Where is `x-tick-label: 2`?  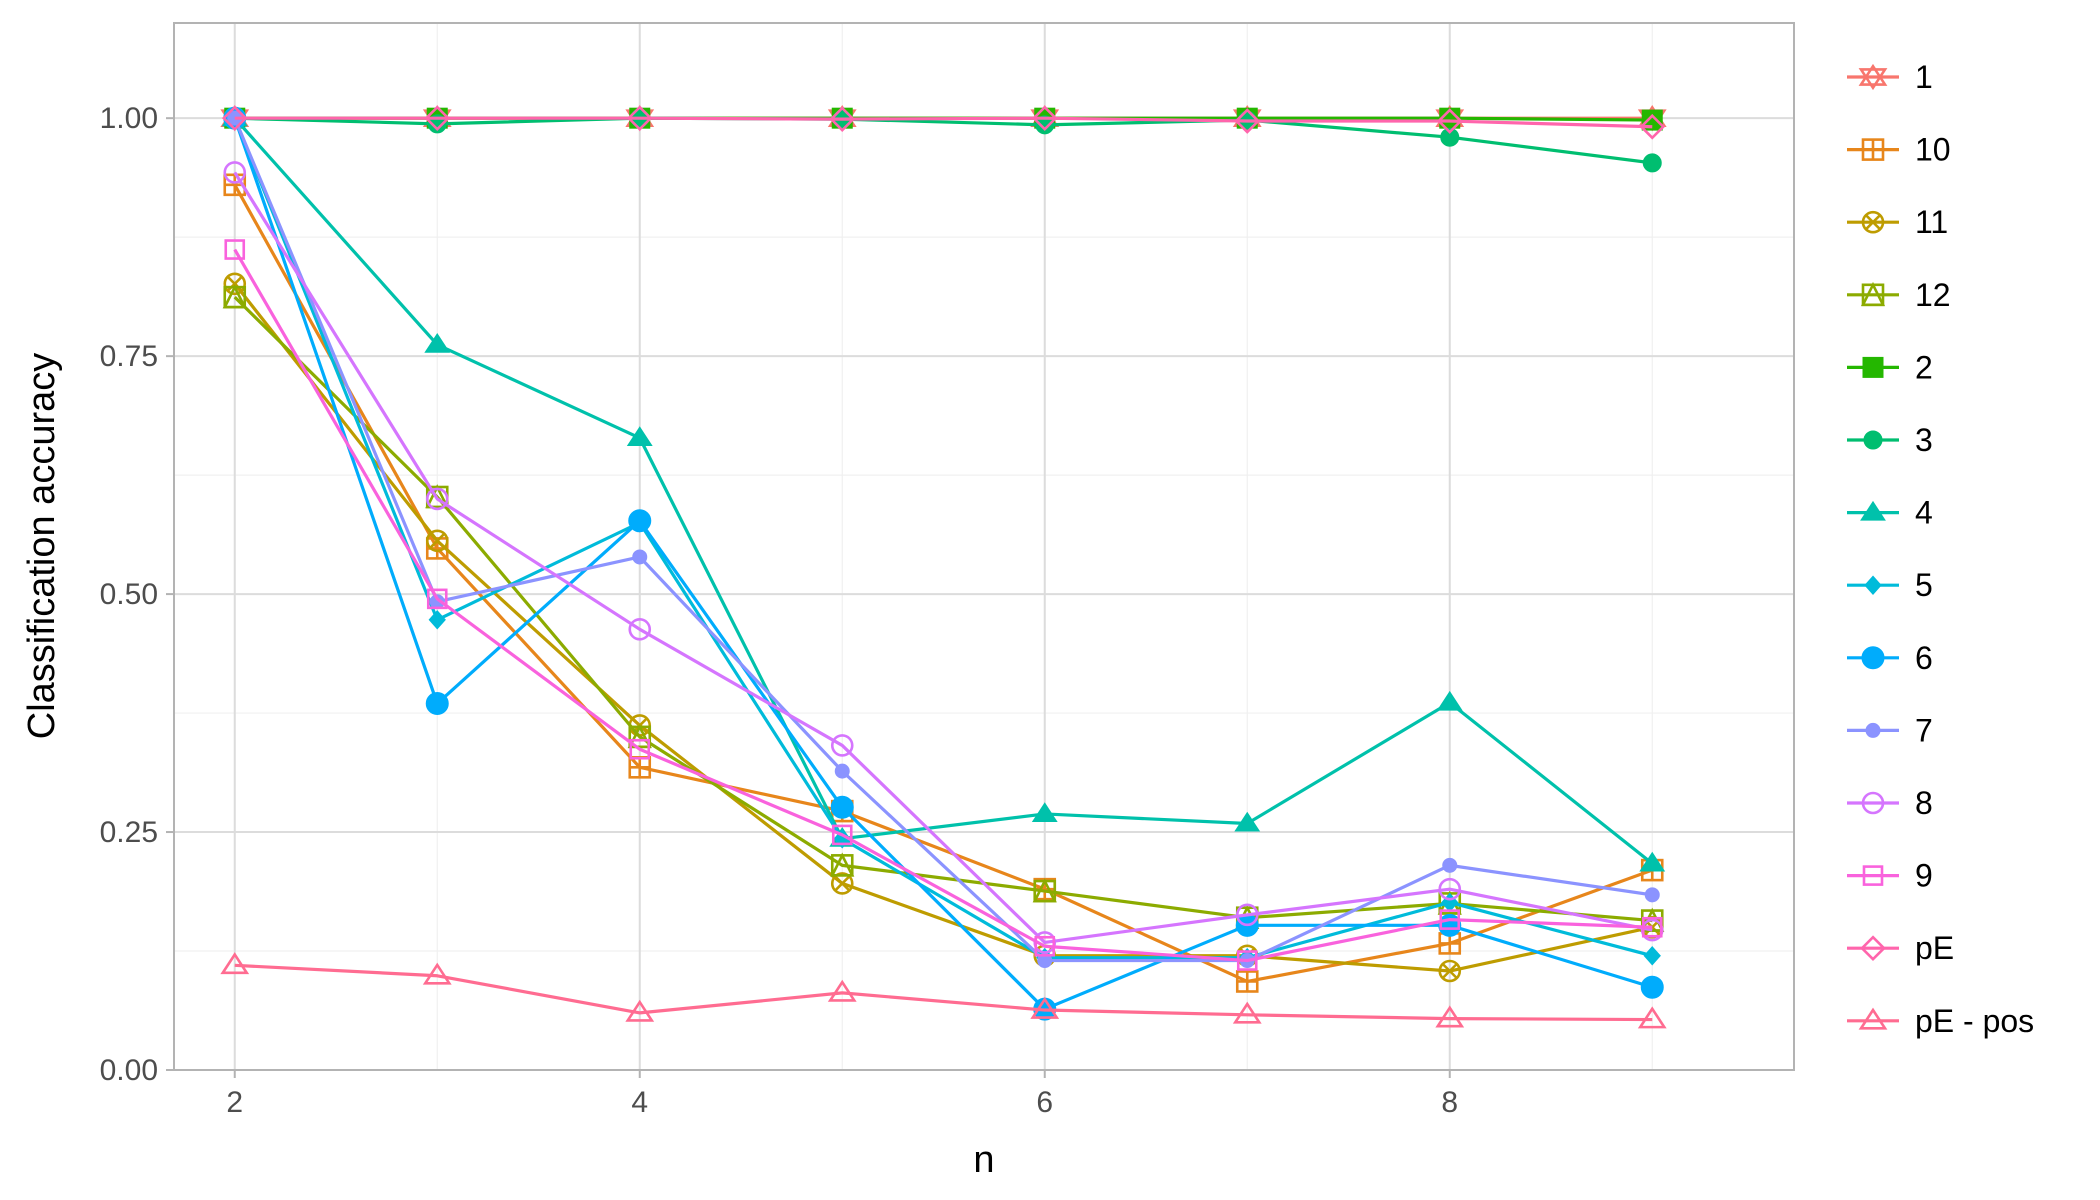
x-tick-label: 2 is located at coordinates (234, 1102).